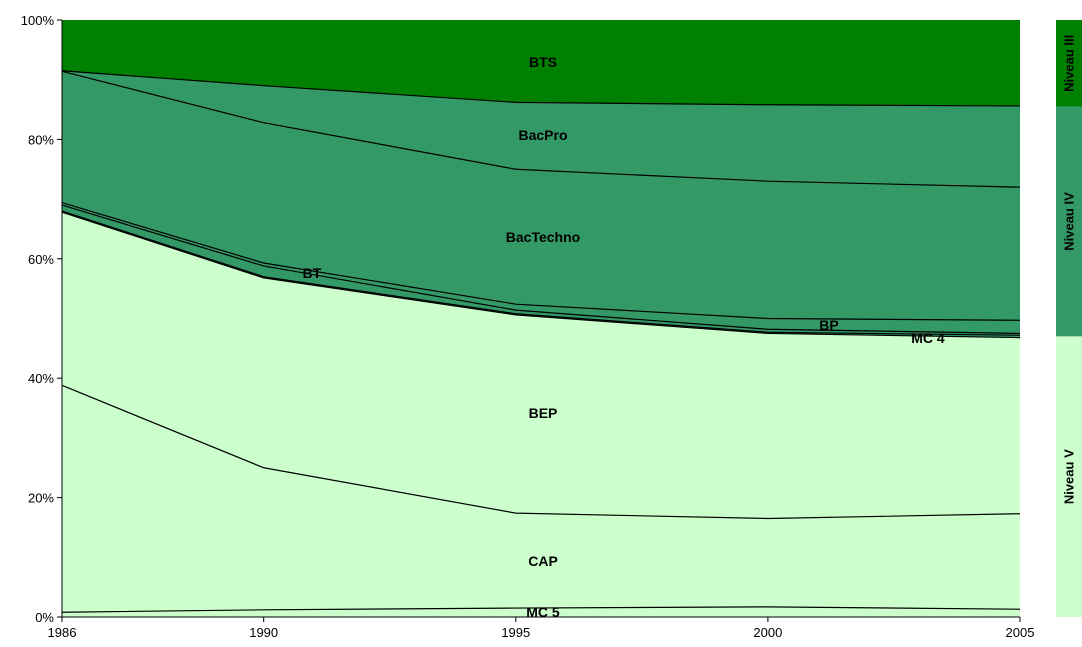  What do you see at coordinates (828, 325) in the screenshot?
I see `area-label-bp: BP` at bounding box center [828, 325].